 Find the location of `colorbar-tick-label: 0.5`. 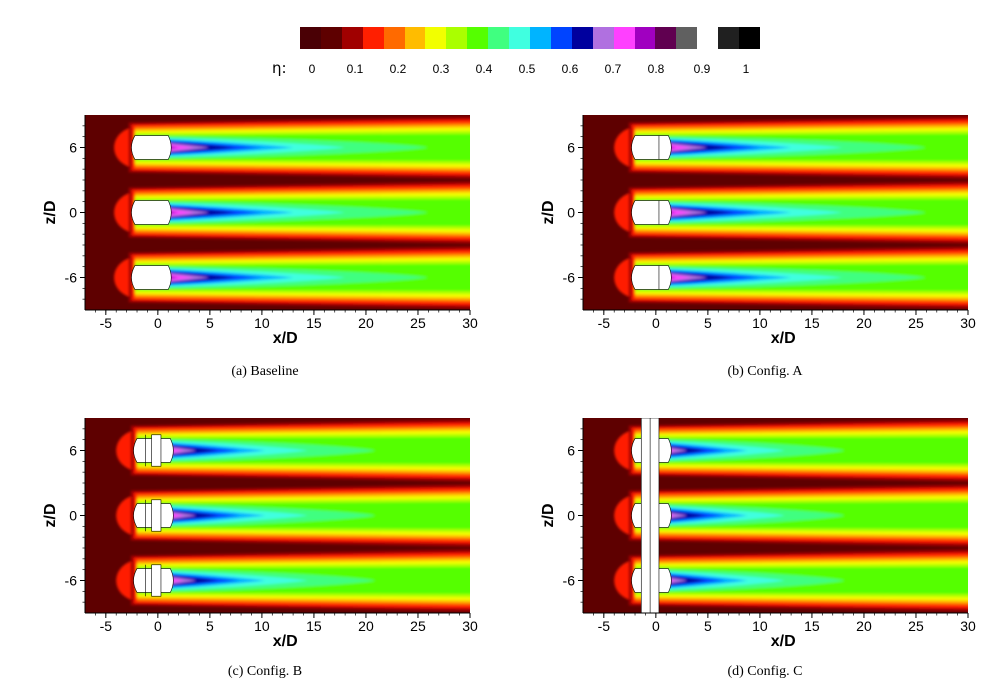

colorbar-tick-label: 0.5 is located at coordinates (527, 69).